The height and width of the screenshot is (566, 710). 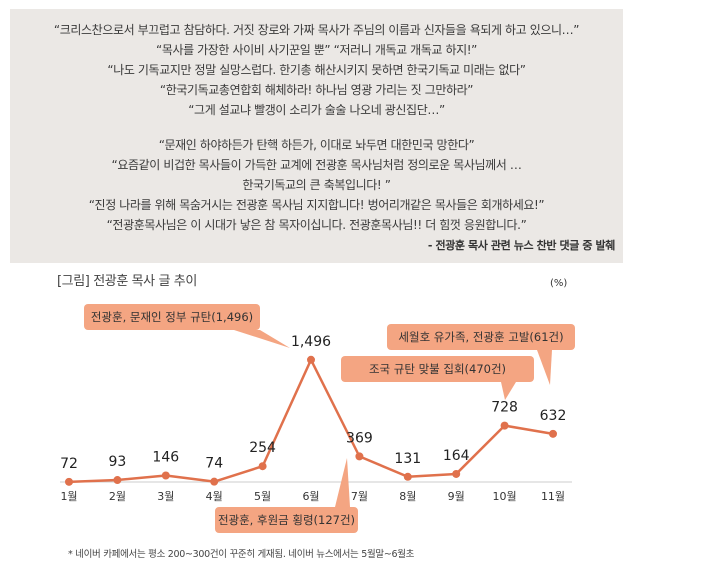 What do you see at coordinates (165, 457) in the screenshot?
I see `data-label: 146` at bounding box center [165, 457].